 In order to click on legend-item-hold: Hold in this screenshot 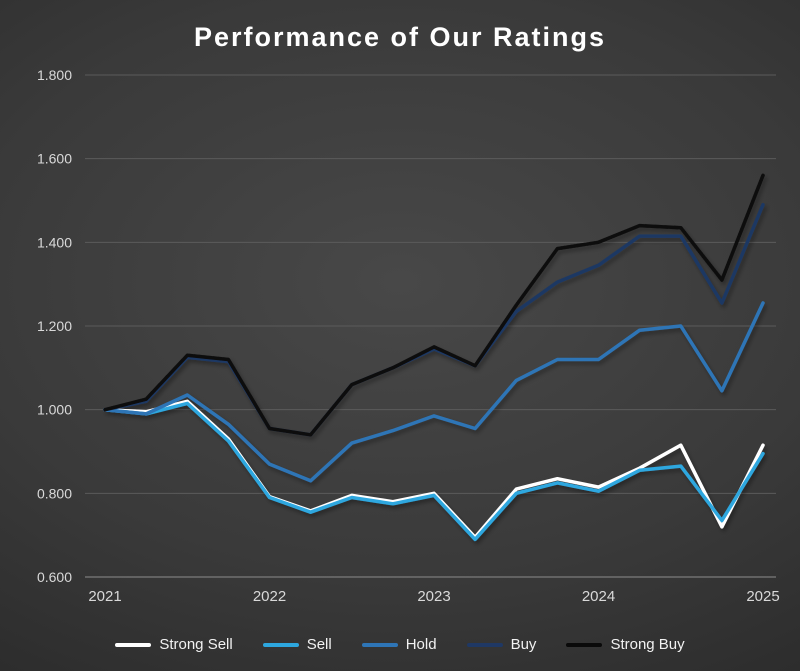, I will do `click(399, 644)`.